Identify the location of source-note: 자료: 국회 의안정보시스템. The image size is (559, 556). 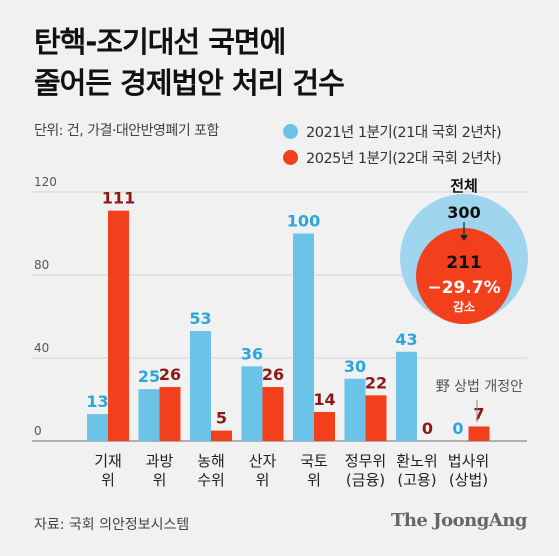
(112, 525).